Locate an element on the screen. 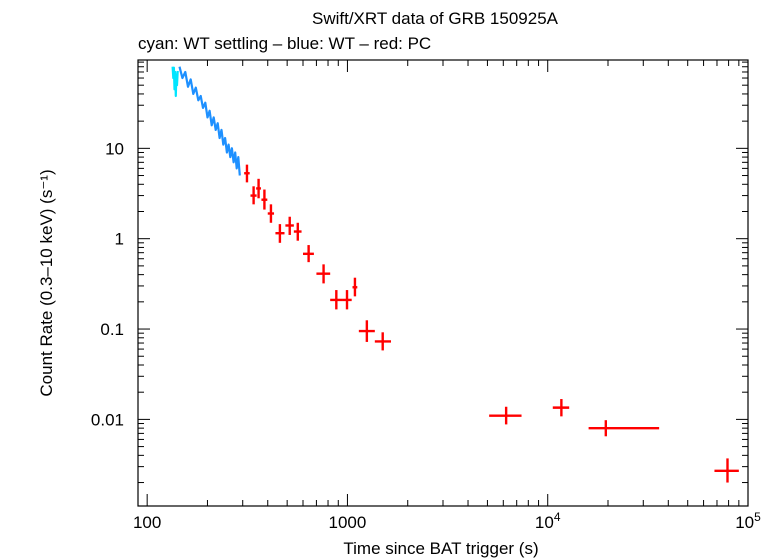 This screenshot has width=763, height=558. y-tick-label: 0.01 is located at coordinates (107, 419).